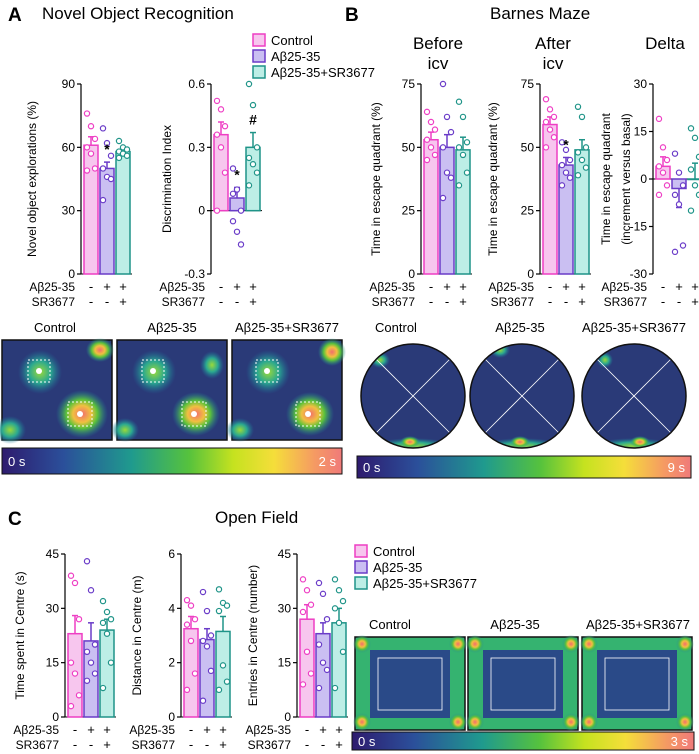  I want to click on c3-treat-row2-1: -, so click(323, 744).